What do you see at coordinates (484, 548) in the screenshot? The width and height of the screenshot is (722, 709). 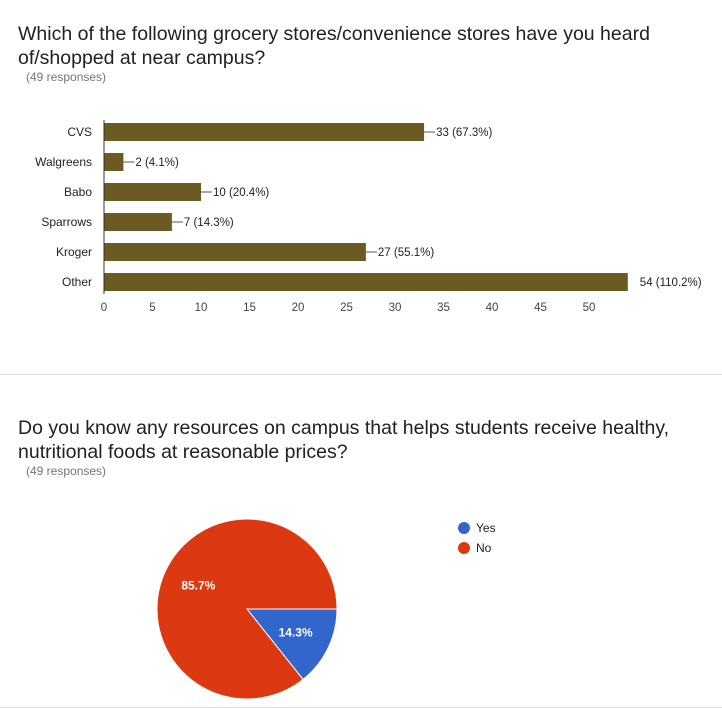 I see `legend-label-no: No` at bounding box center [484, 548].